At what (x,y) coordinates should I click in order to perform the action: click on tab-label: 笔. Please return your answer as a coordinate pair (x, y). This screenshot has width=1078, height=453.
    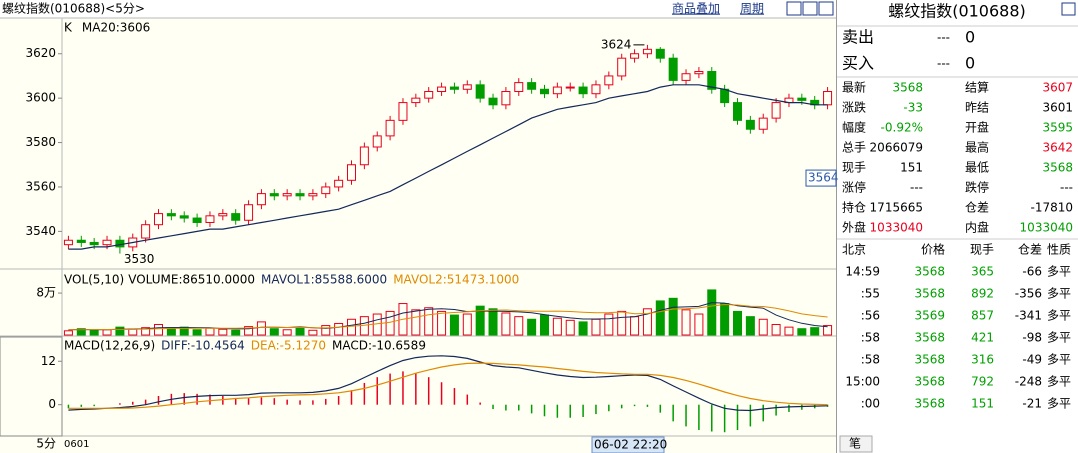
    Looking at the image, I should click on (855, 443).